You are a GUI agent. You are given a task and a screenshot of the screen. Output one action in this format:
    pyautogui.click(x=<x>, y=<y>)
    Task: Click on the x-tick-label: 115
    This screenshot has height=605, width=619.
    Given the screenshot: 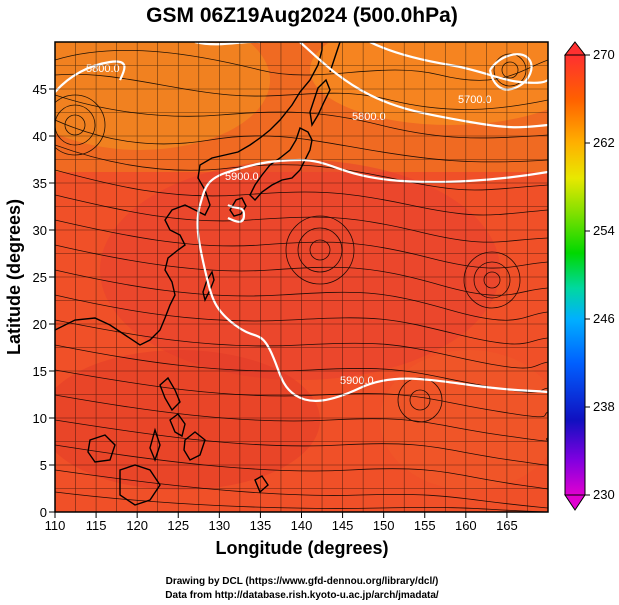 What is the action you would take?
    pyautogui.click(x=96, y=525)
    